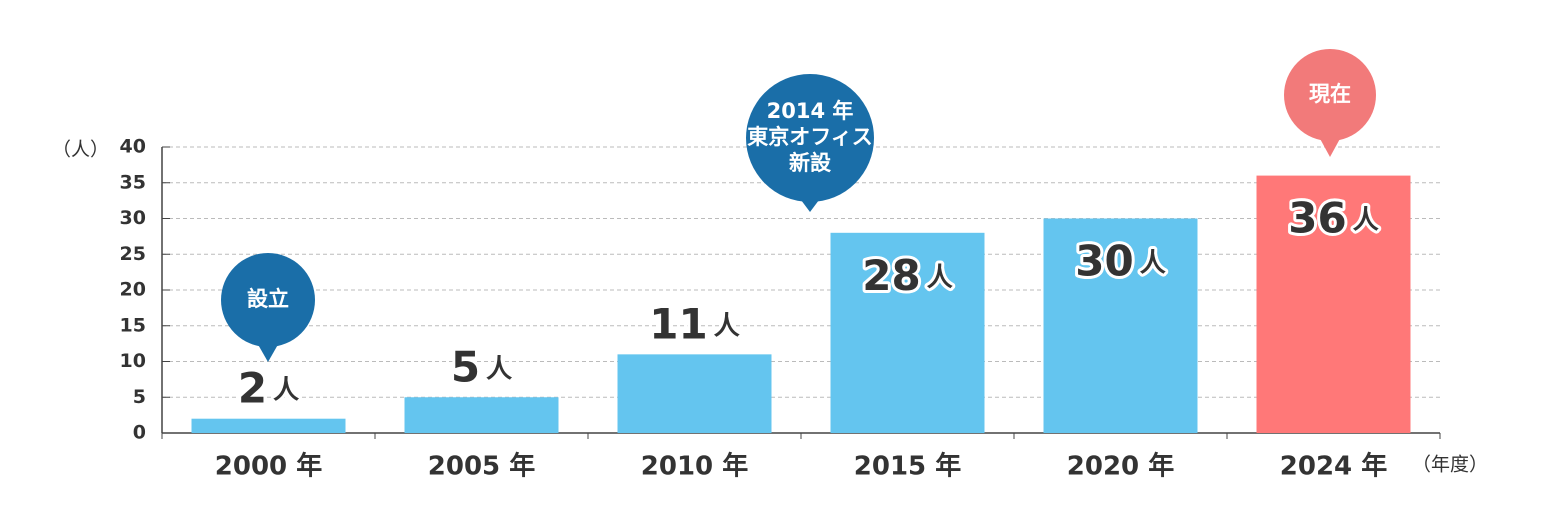 This screenshot has height=522, width=1564. Describe the element at coordinates (907, 466) in the screenshot. I see `x-tick-label: 2015 年` at that location.